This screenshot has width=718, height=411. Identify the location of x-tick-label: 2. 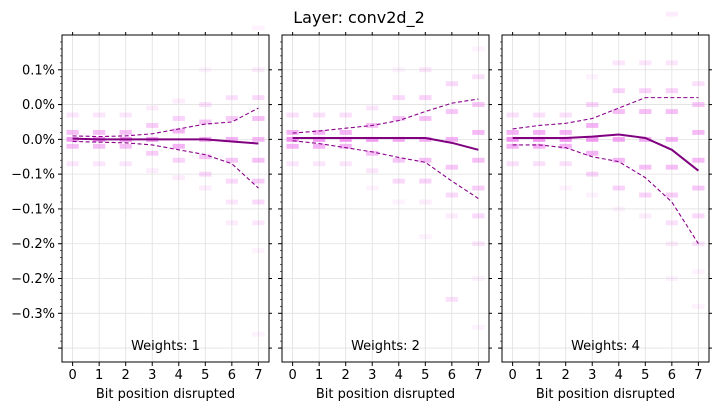
(566, 375).